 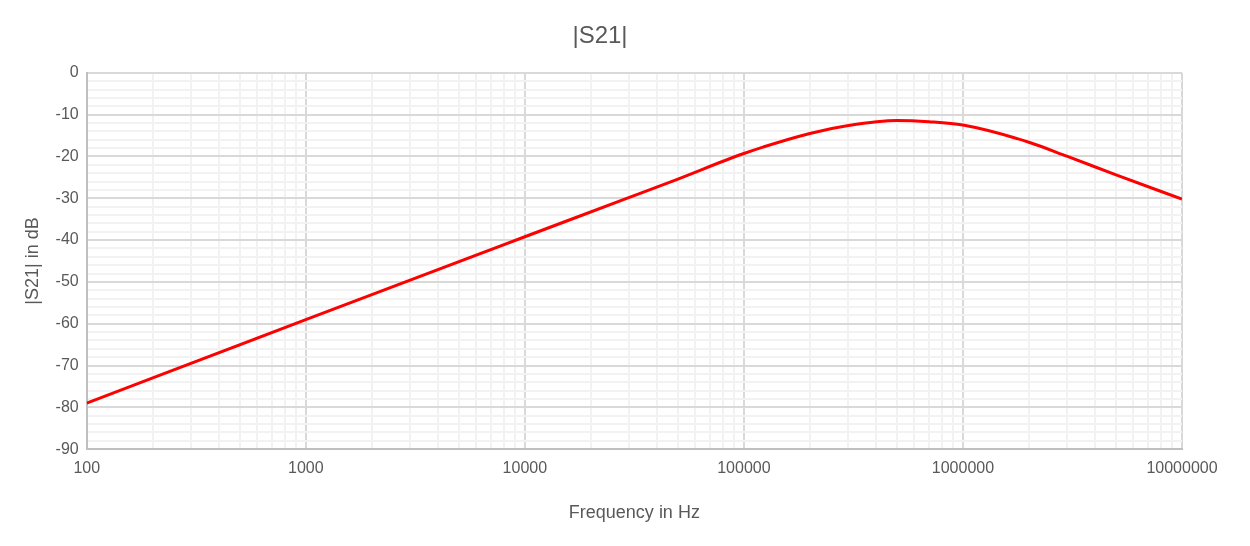 I want to click on y-tick-label: -90, so click(x=67, y=448).